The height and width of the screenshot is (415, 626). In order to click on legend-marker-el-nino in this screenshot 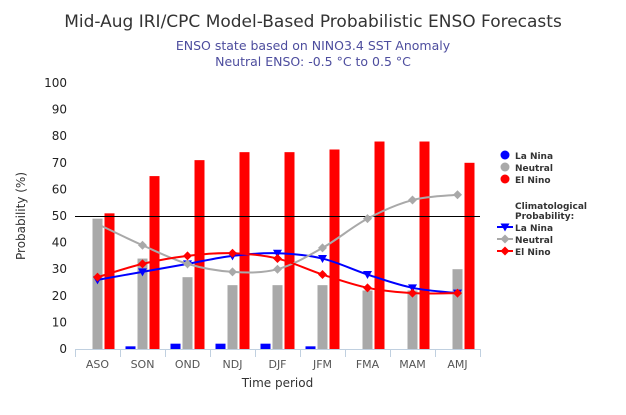, I will do `click(505, 179)`.